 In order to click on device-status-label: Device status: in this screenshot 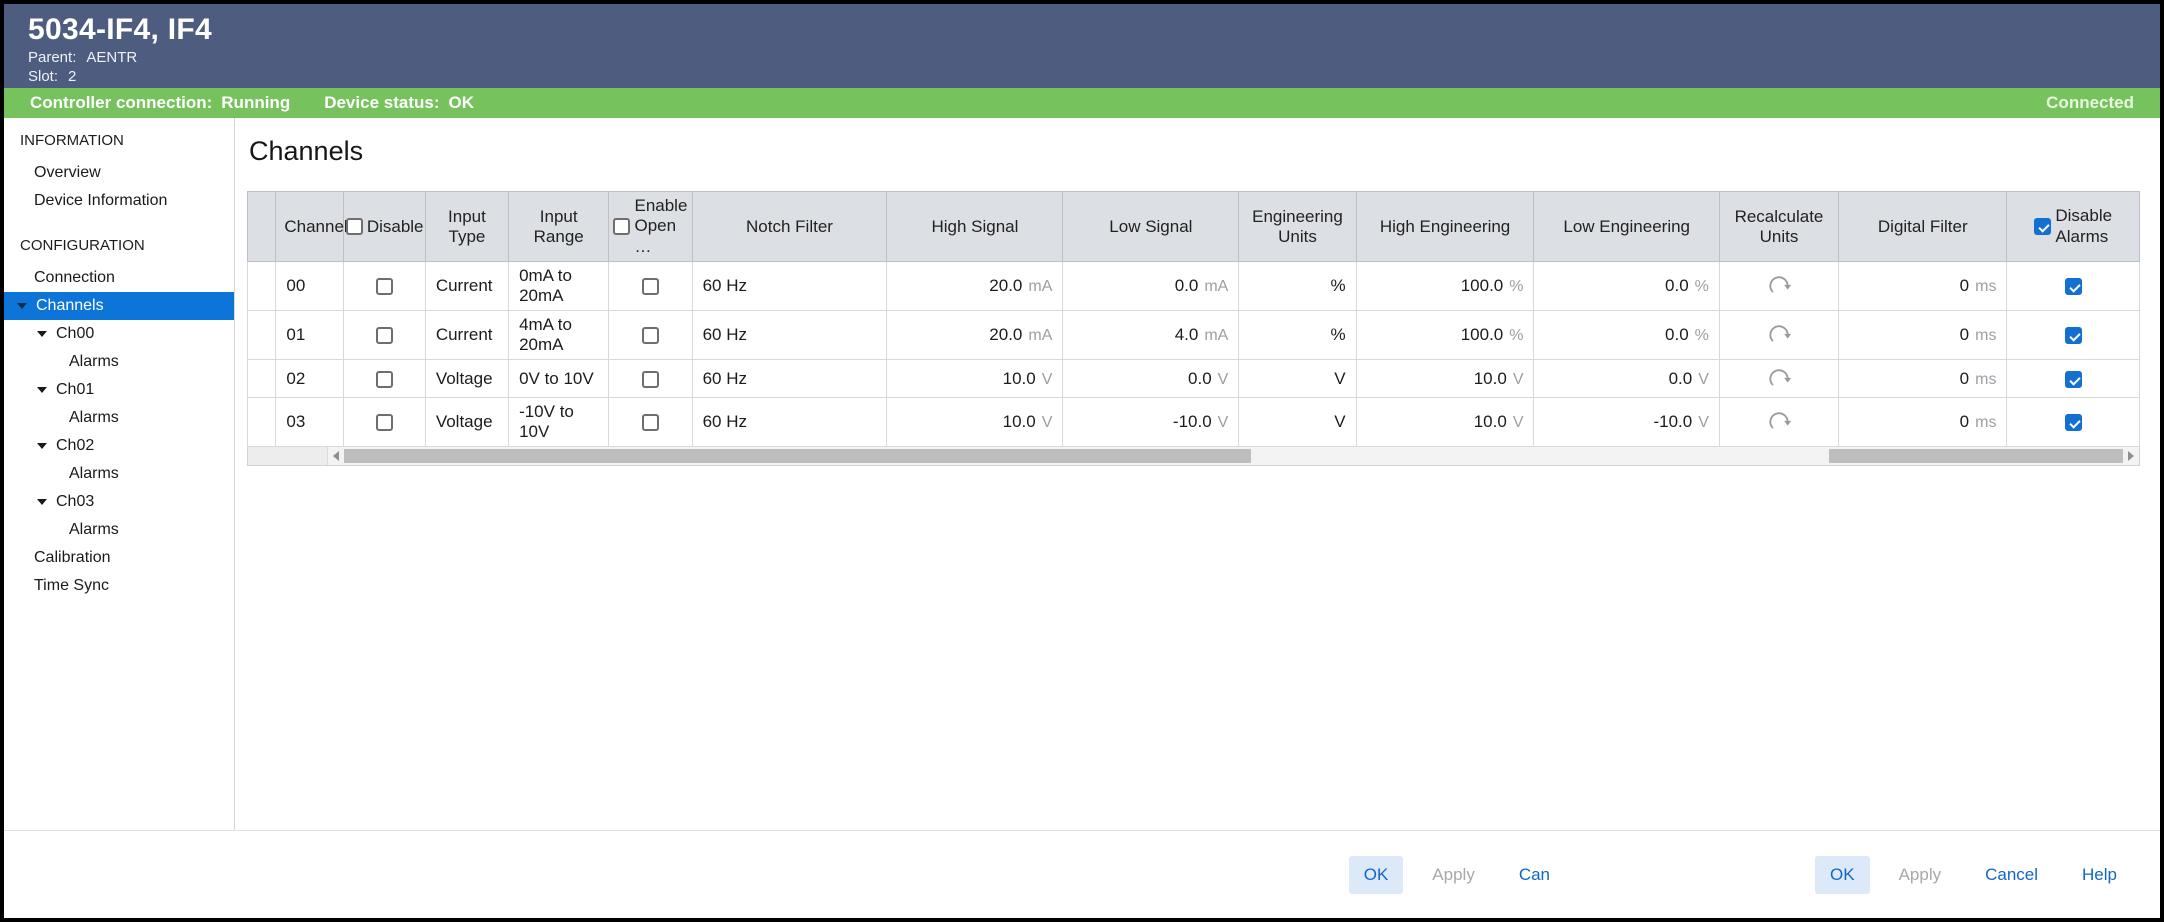, I will do `click(382, 102)`.